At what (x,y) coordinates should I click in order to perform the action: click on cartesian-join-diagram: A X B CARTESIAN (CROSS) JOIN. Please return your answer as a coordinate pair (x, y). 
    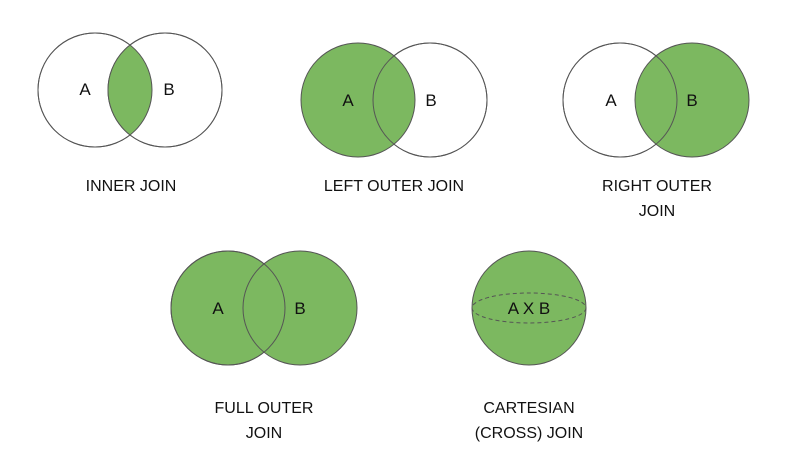
    Looking at the image, I should click on (529, 346).